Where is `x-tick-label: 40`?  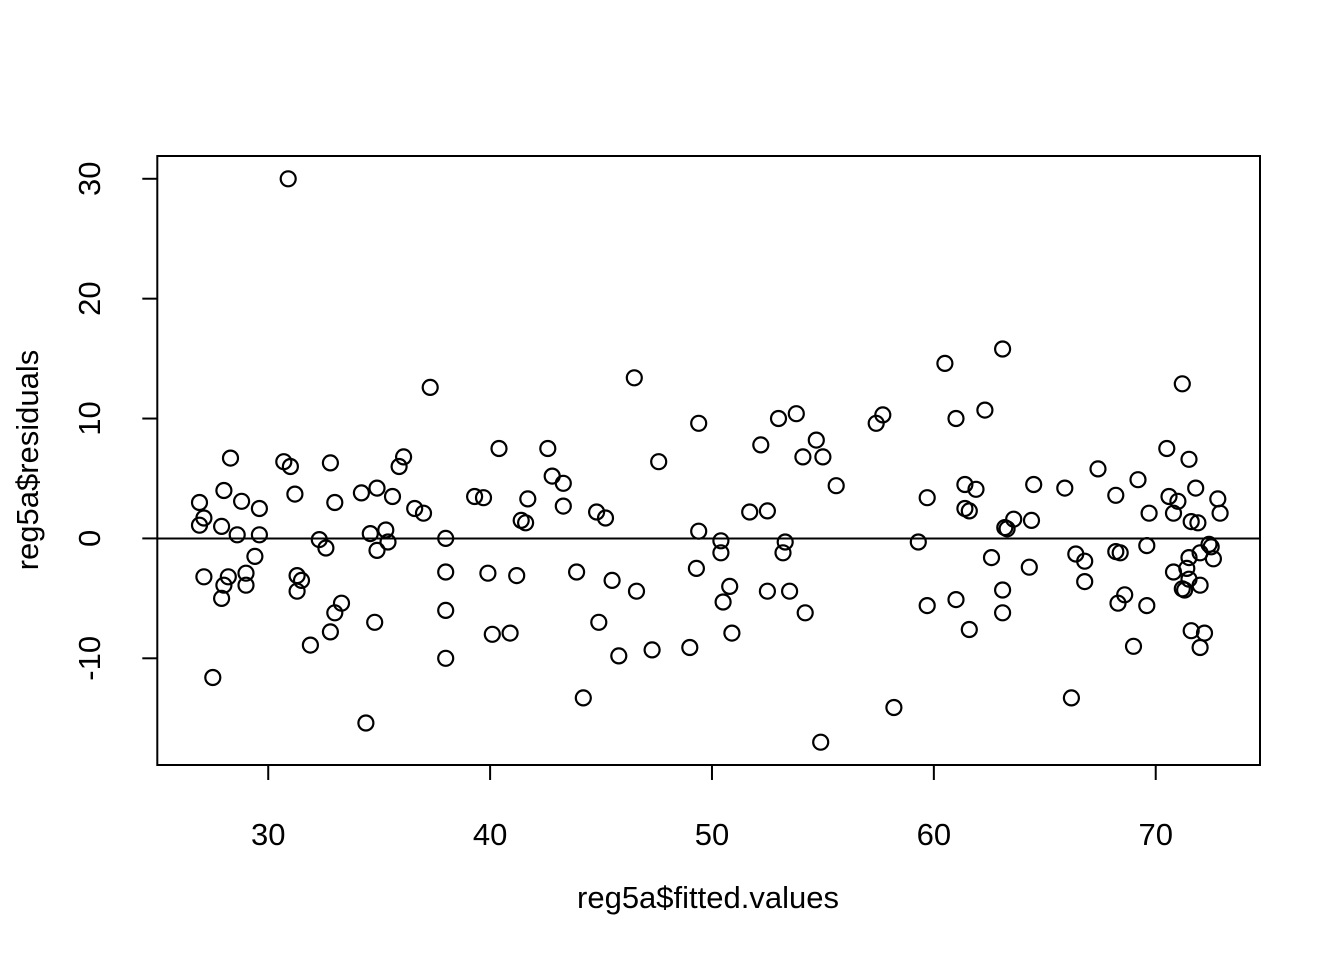 x-tick-label: 40 is located at coordinates (490, 834).